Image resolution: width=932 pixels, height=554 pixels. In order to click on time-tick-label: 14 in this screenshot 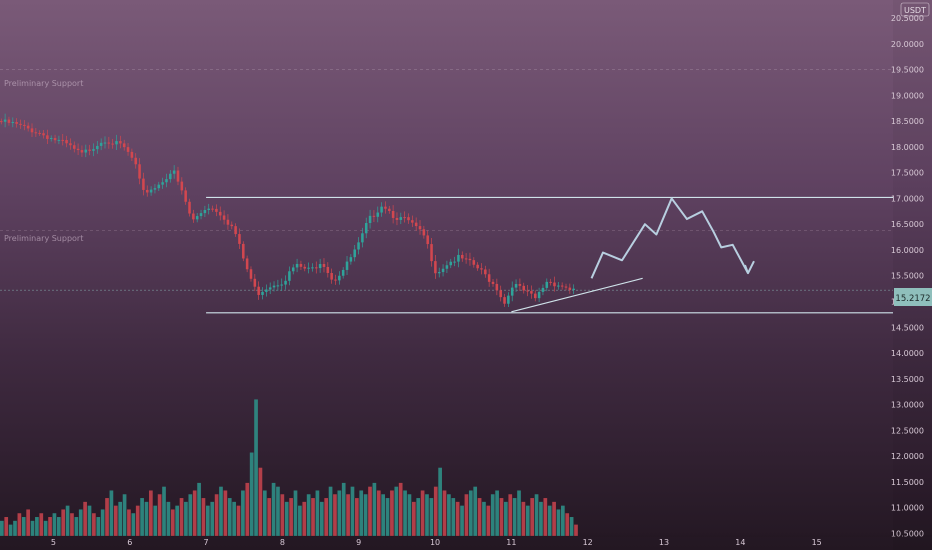, I will do `click(740, 542)`.